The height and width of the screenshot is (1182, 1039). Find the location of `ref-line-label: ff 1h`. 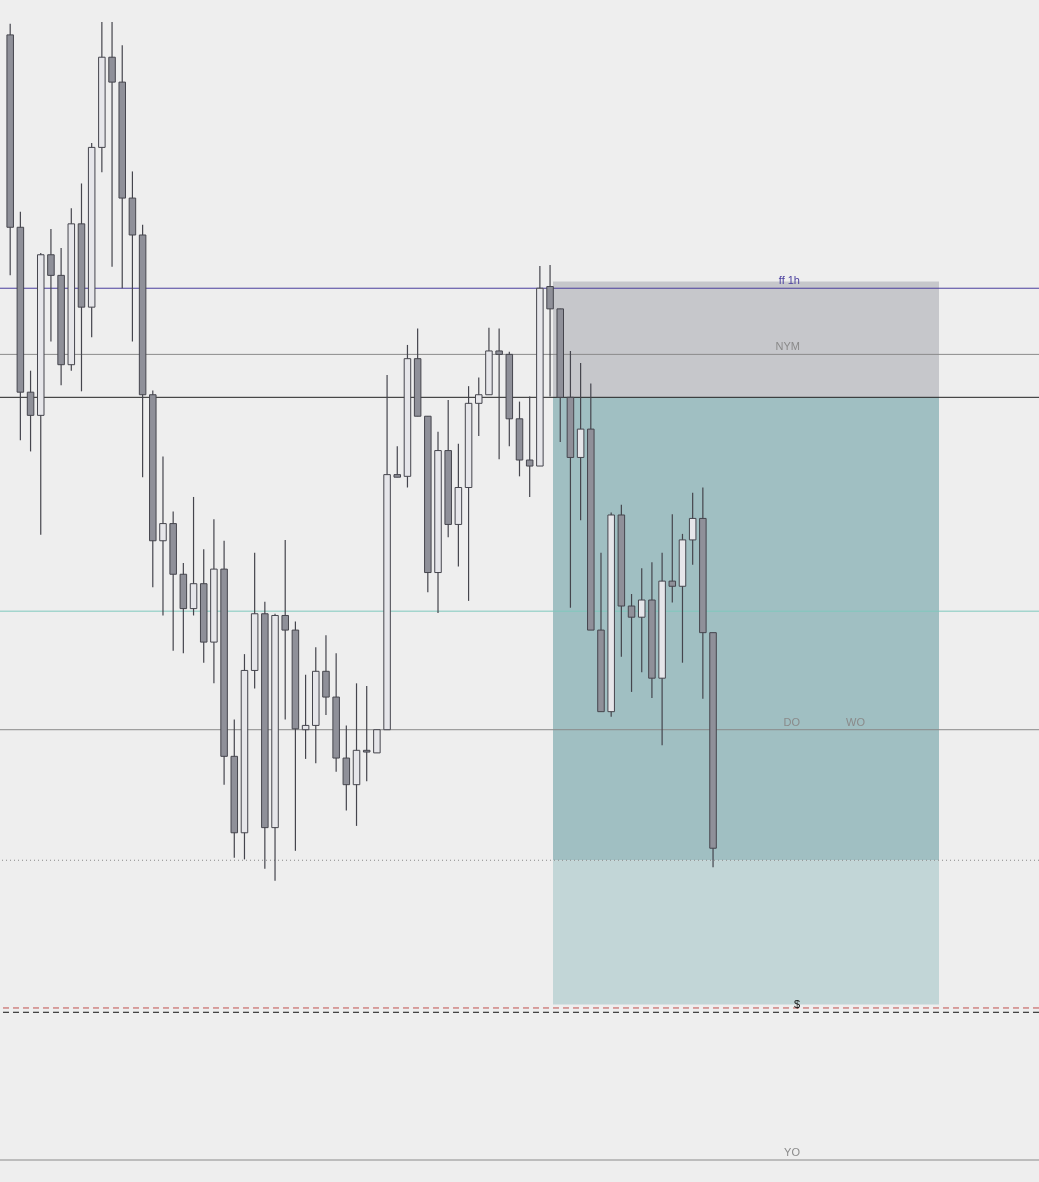

ref-line-label: ff 1h is located at coordinates (789, 280).